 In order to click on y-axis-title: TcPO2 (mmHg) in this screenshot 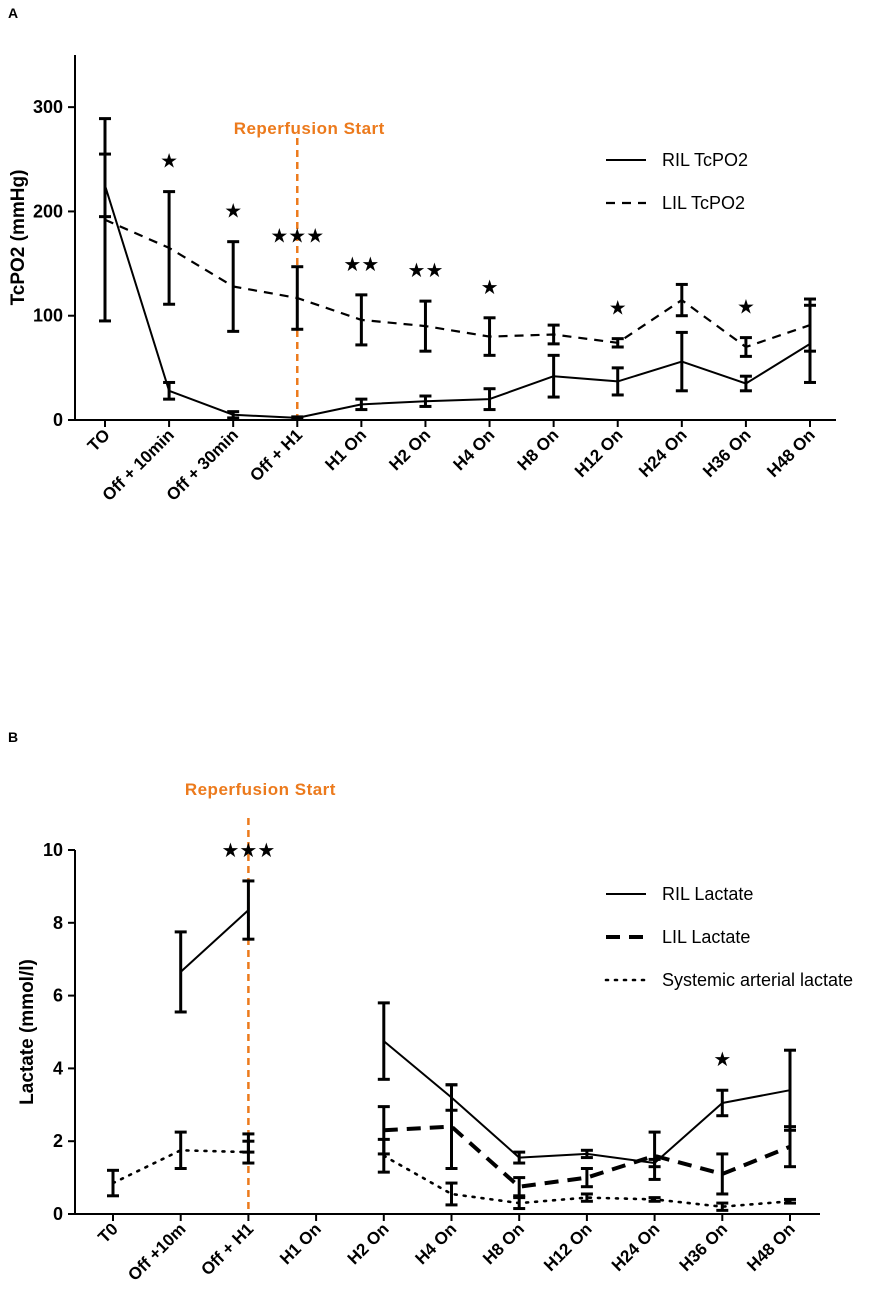, I will do `click(18, 238)`.